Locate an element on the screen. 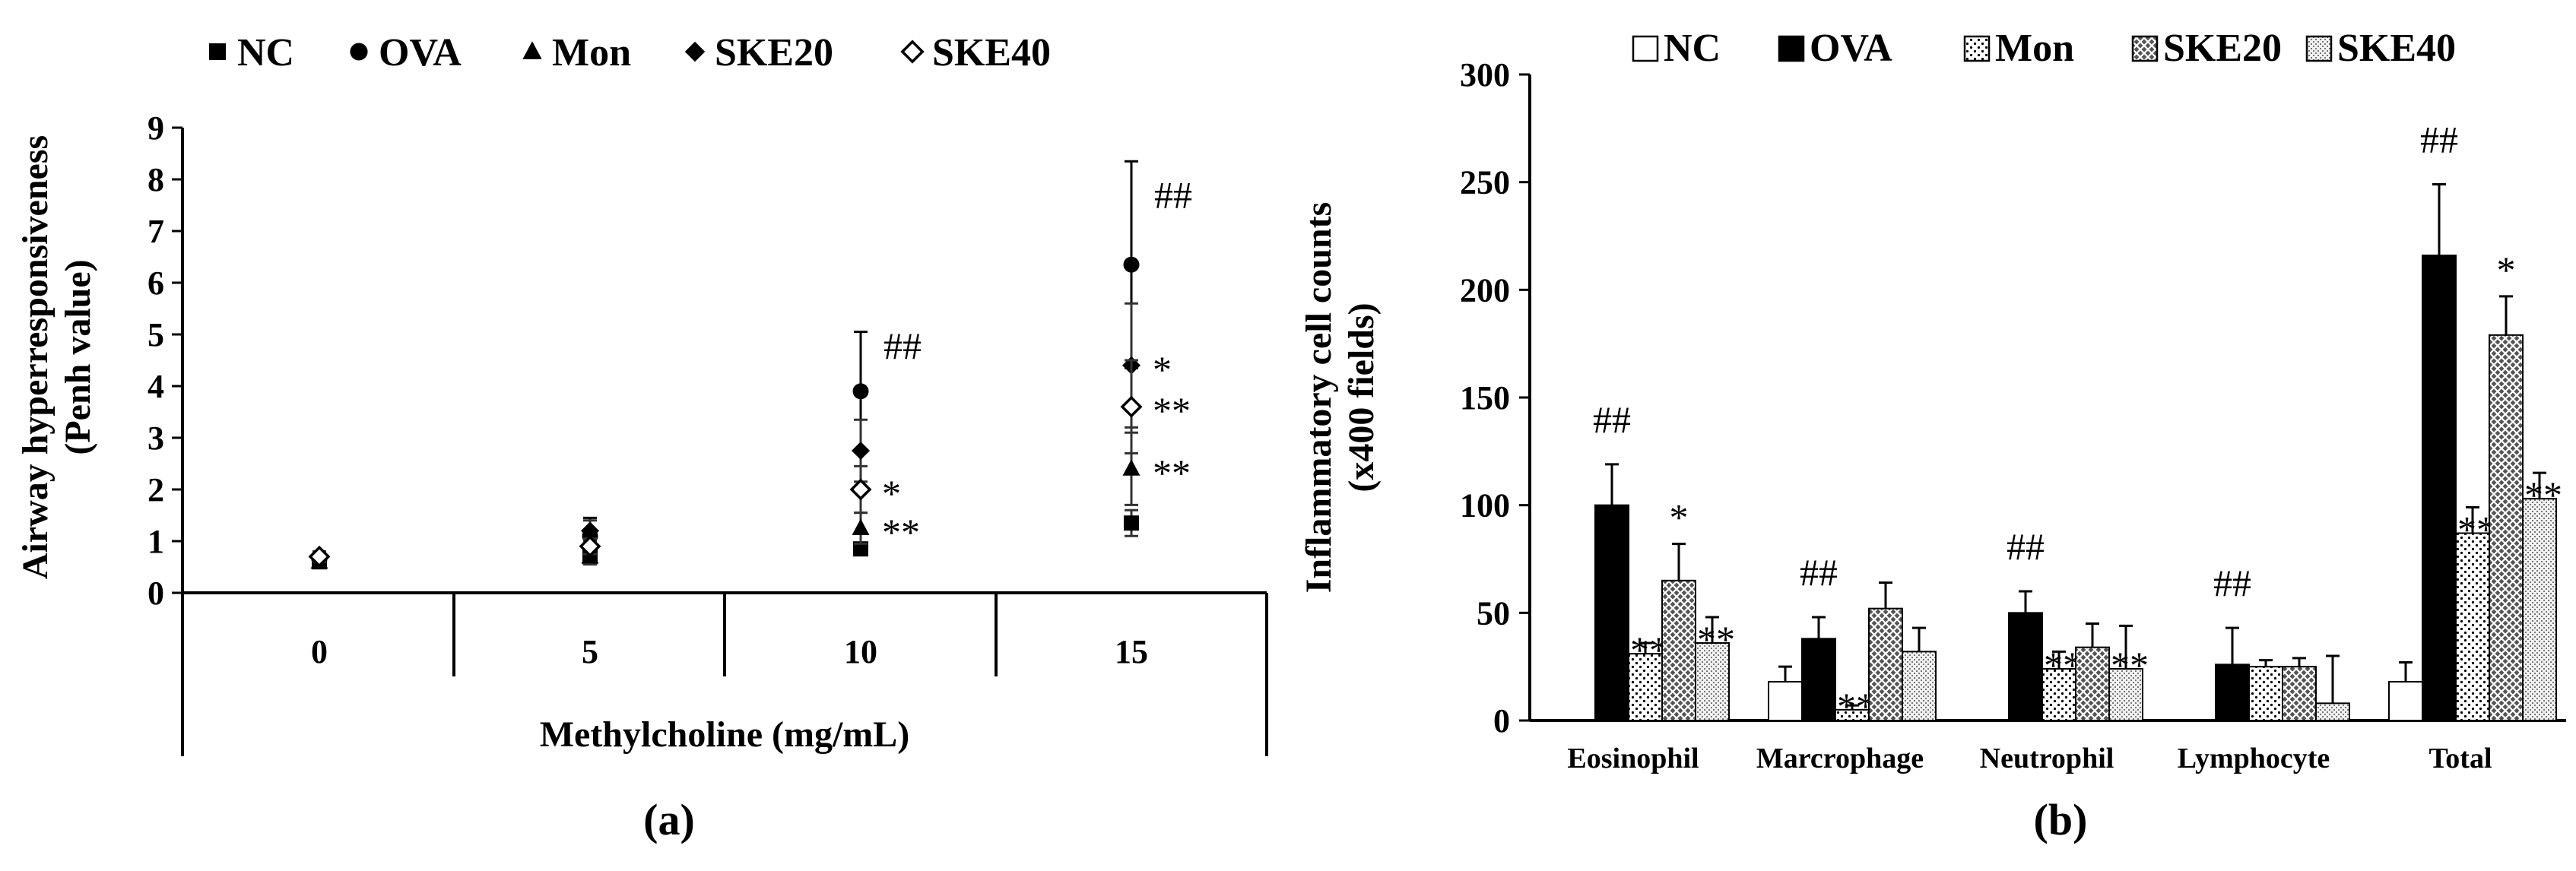  panel-a-legend: NC OVA Mon SKE20 SKE40 is located at coordinates (630, 52).